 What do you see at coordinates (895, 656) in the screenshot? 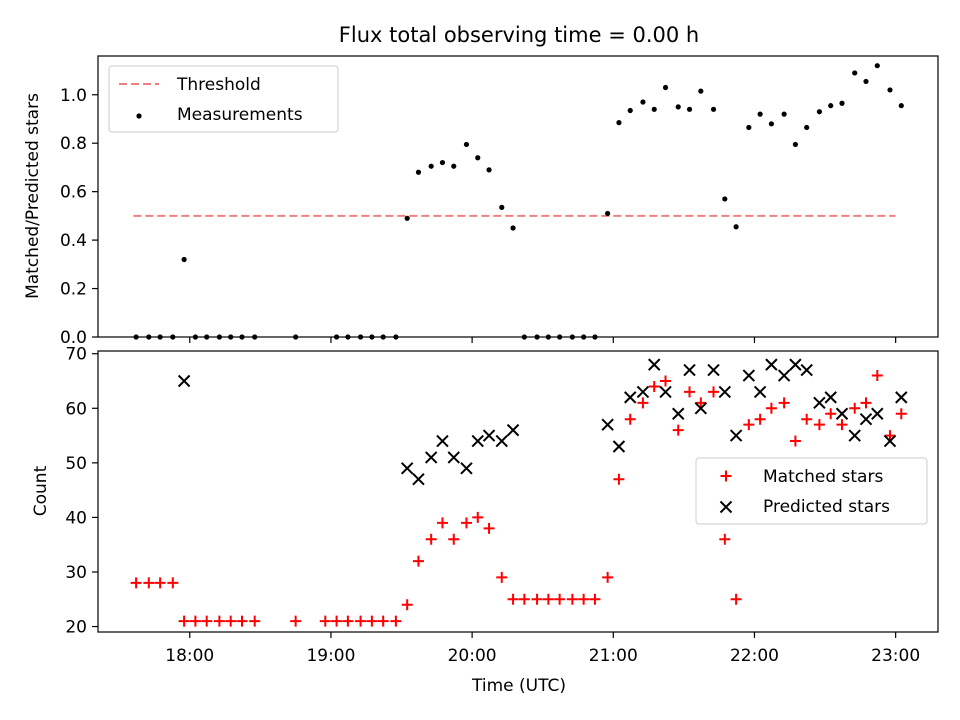
I see `x-tick-label: 23:00` at bounding box center [895, 656].